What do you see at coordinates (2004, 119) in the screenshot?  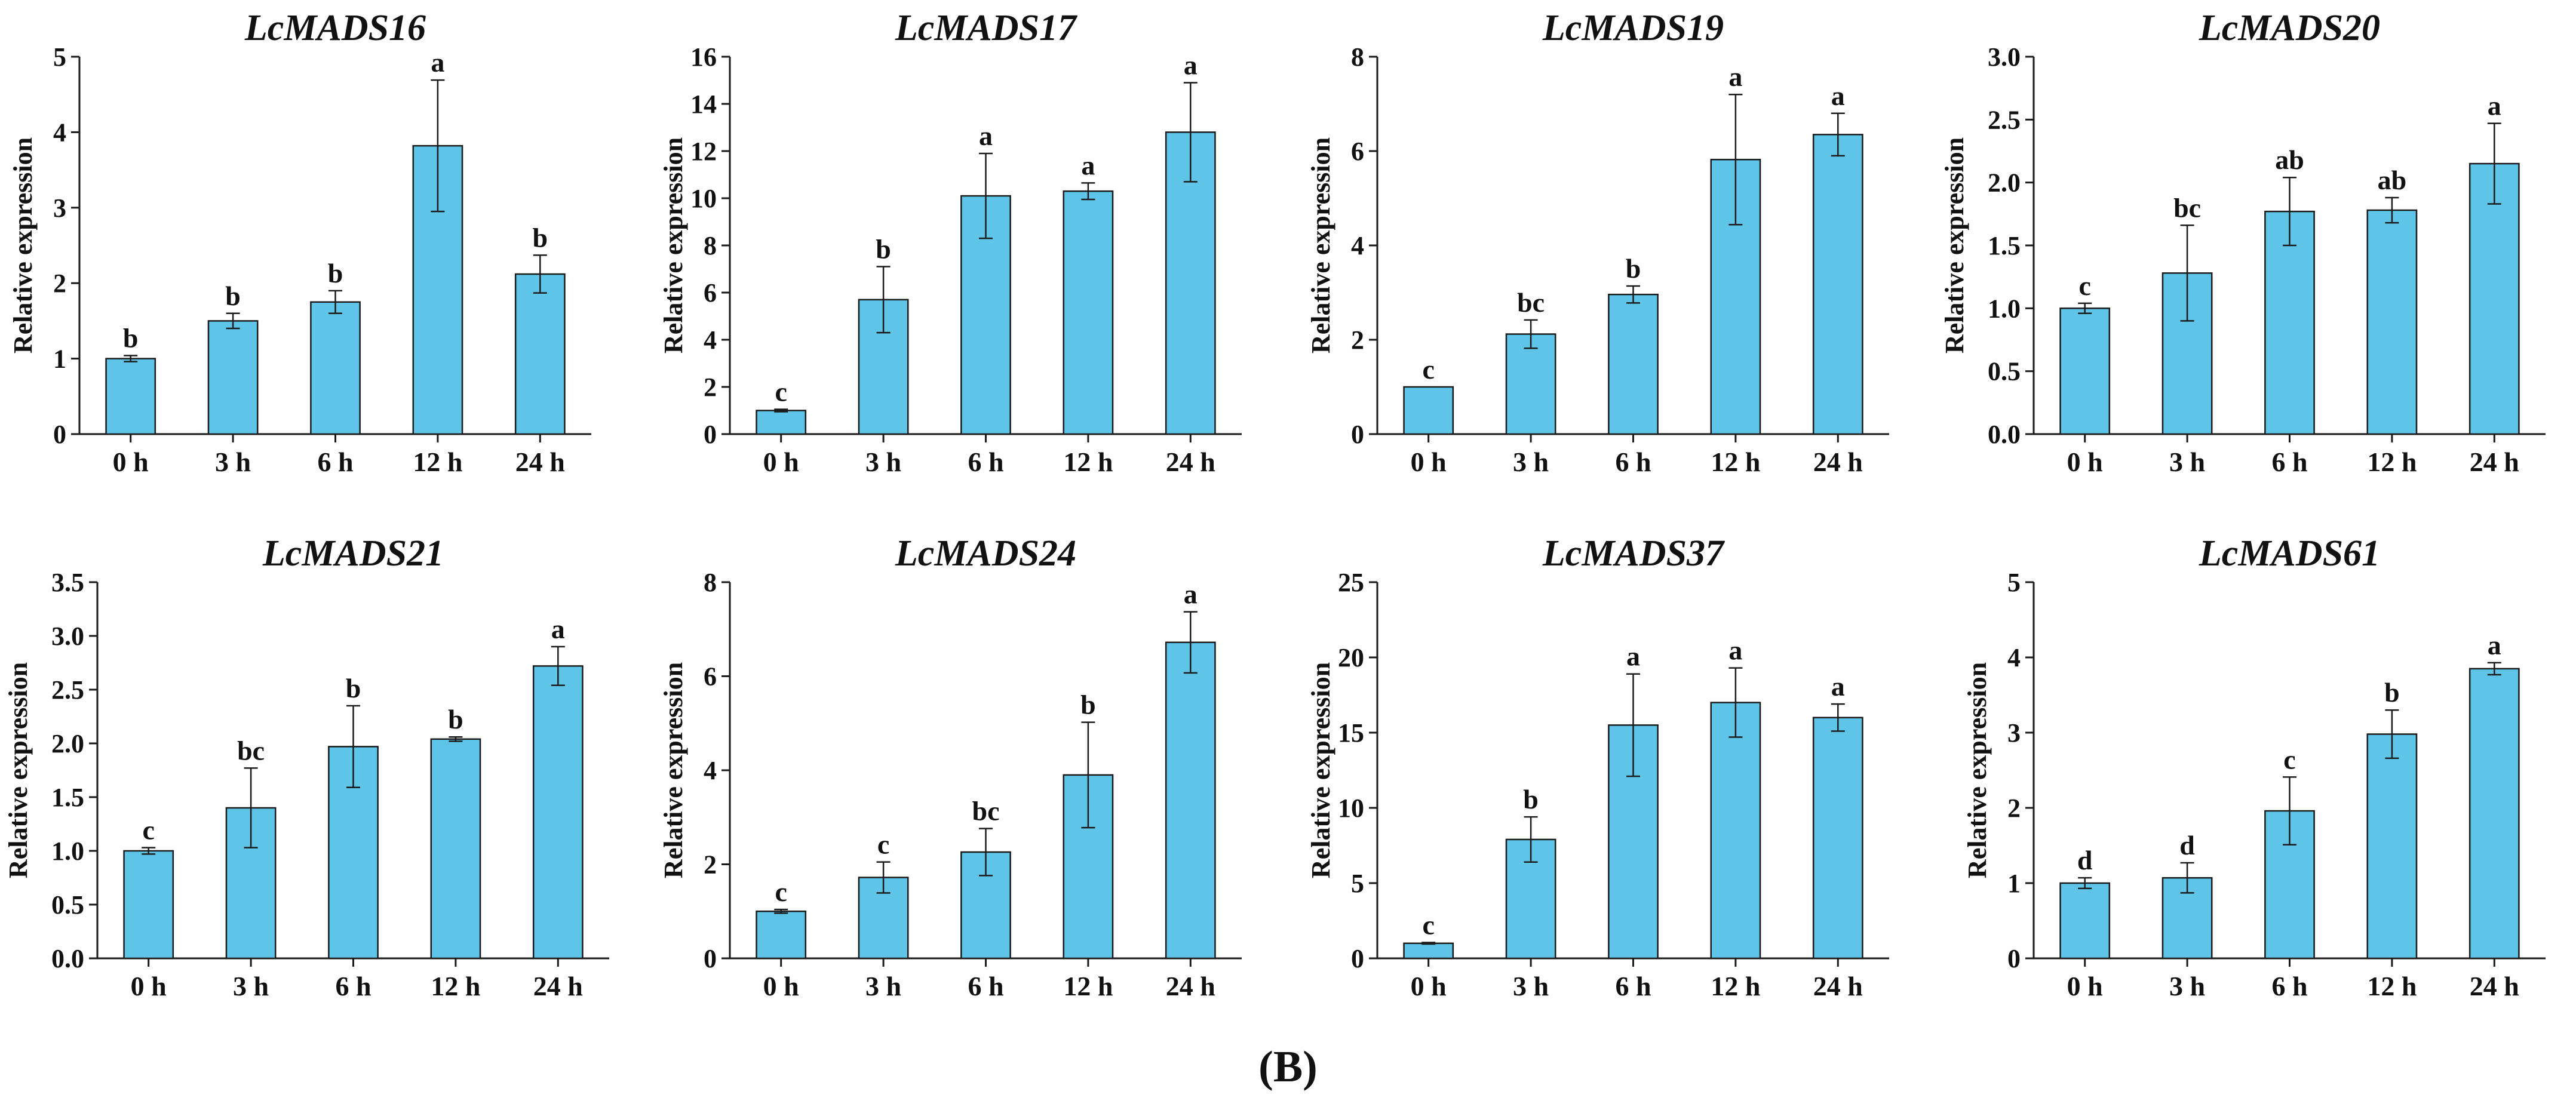 I see `y-tick-label: 2.5` at bounding box center [2004, 119].